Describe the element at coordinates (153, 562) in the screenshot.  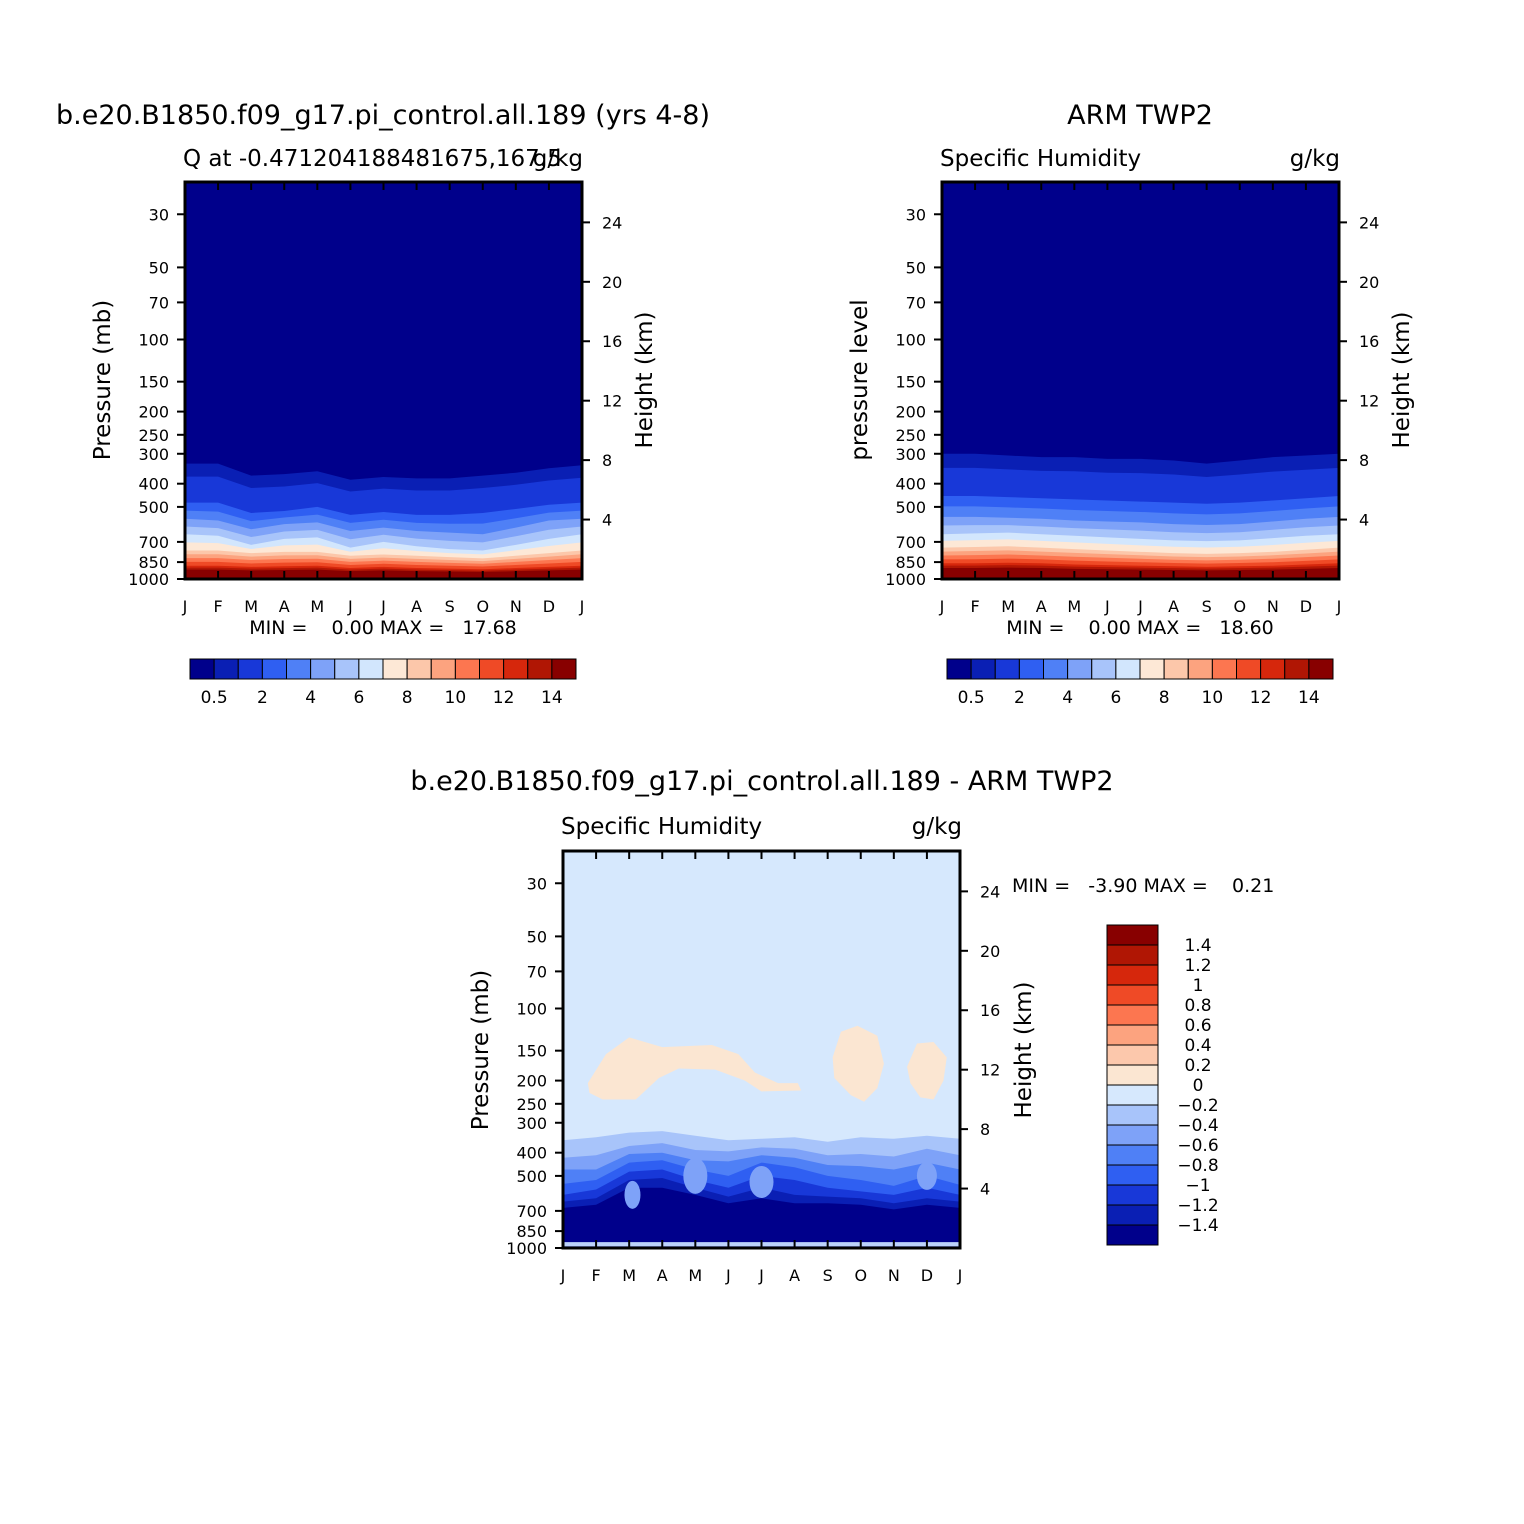
I see `model-y-tick-label: 850` at that location.